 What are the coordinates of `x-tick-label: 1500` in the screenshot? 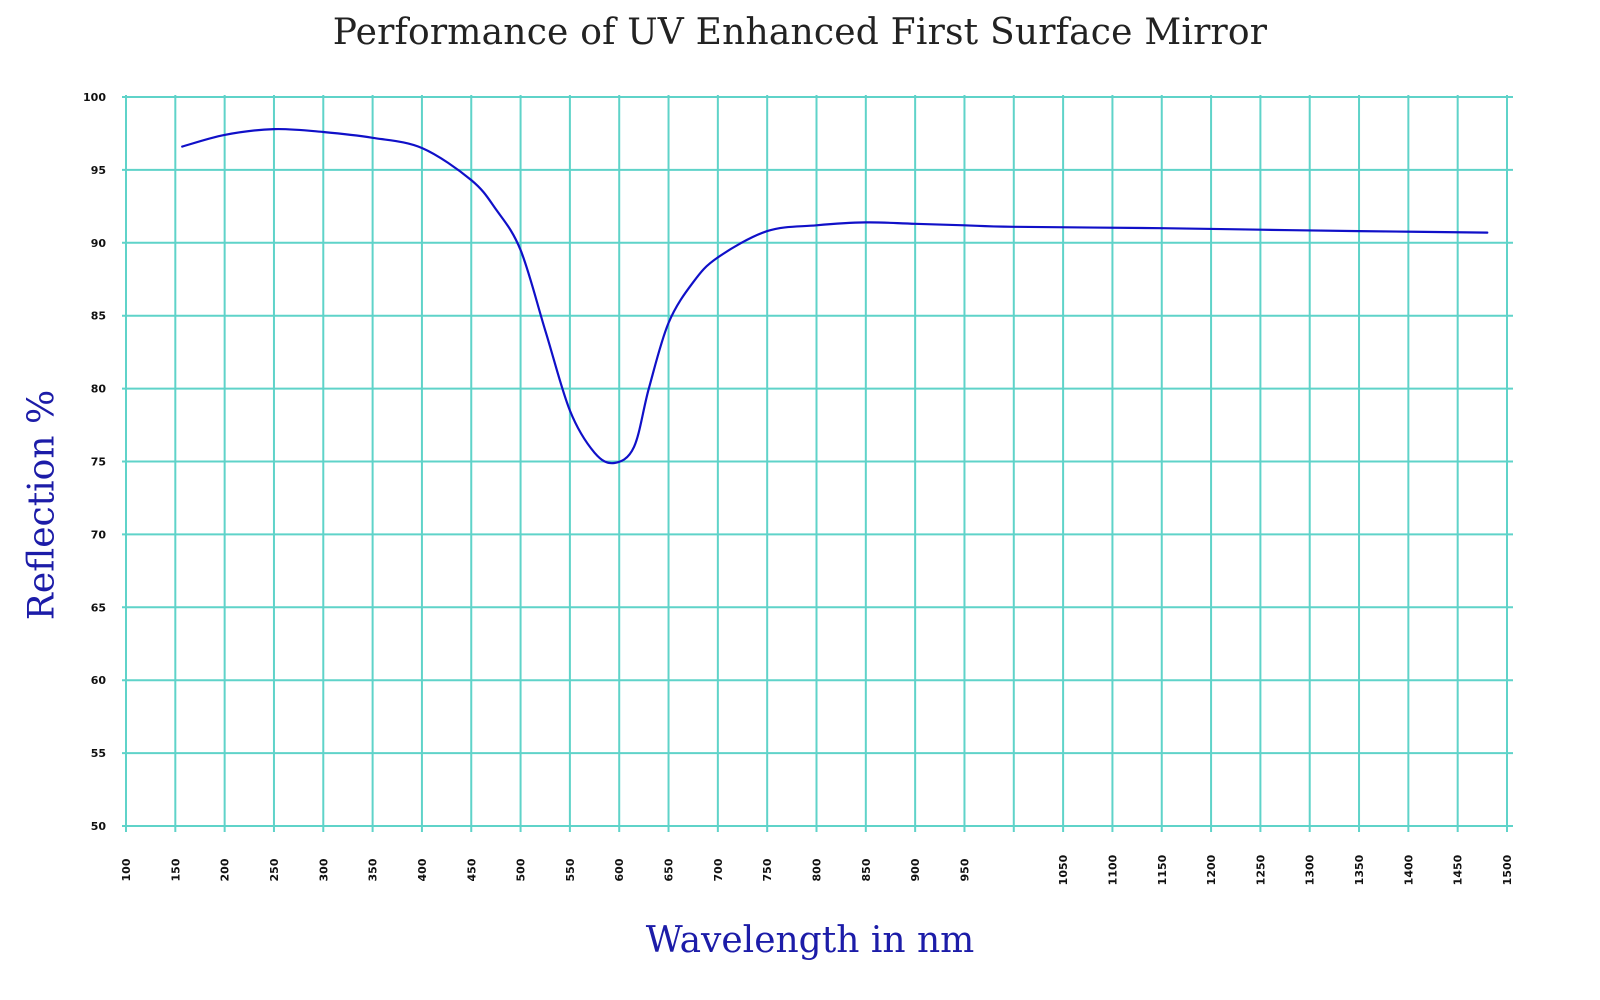 It's located at (1507, 869).